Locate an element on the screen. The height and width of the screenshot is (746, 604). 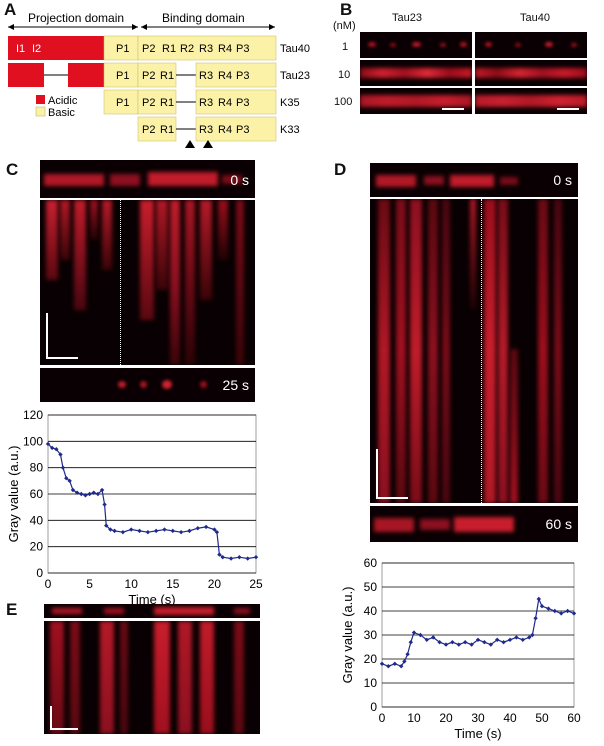
chart-c-ytick-label: 80 is located at coordinates (37, 468).